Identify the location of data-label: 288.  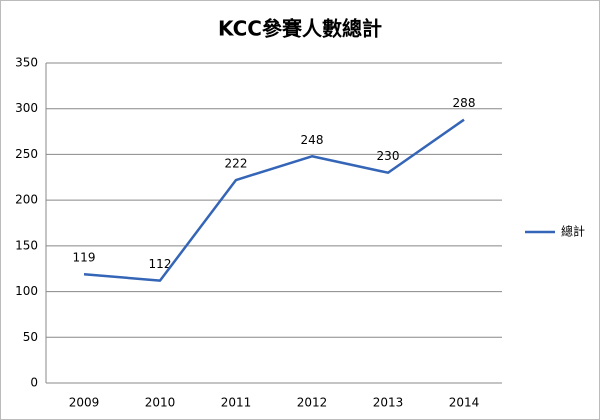
(464, 103).